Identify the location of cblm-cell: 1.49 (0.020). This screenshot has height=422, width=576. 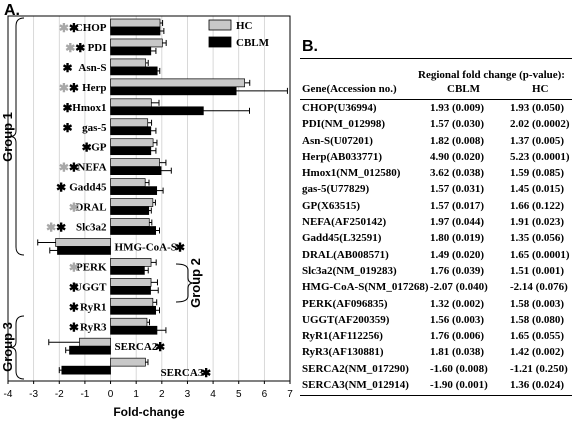
(457, 254).